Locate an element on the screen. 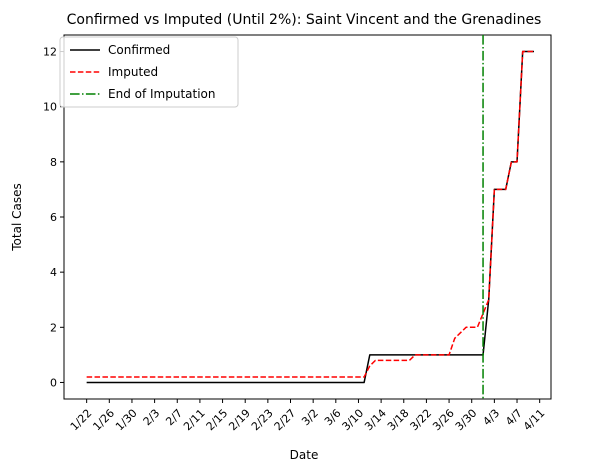 The height and width of the screenshot is (473, 596). x-tick-label: 3/2 is located at coordinates (310, 418).